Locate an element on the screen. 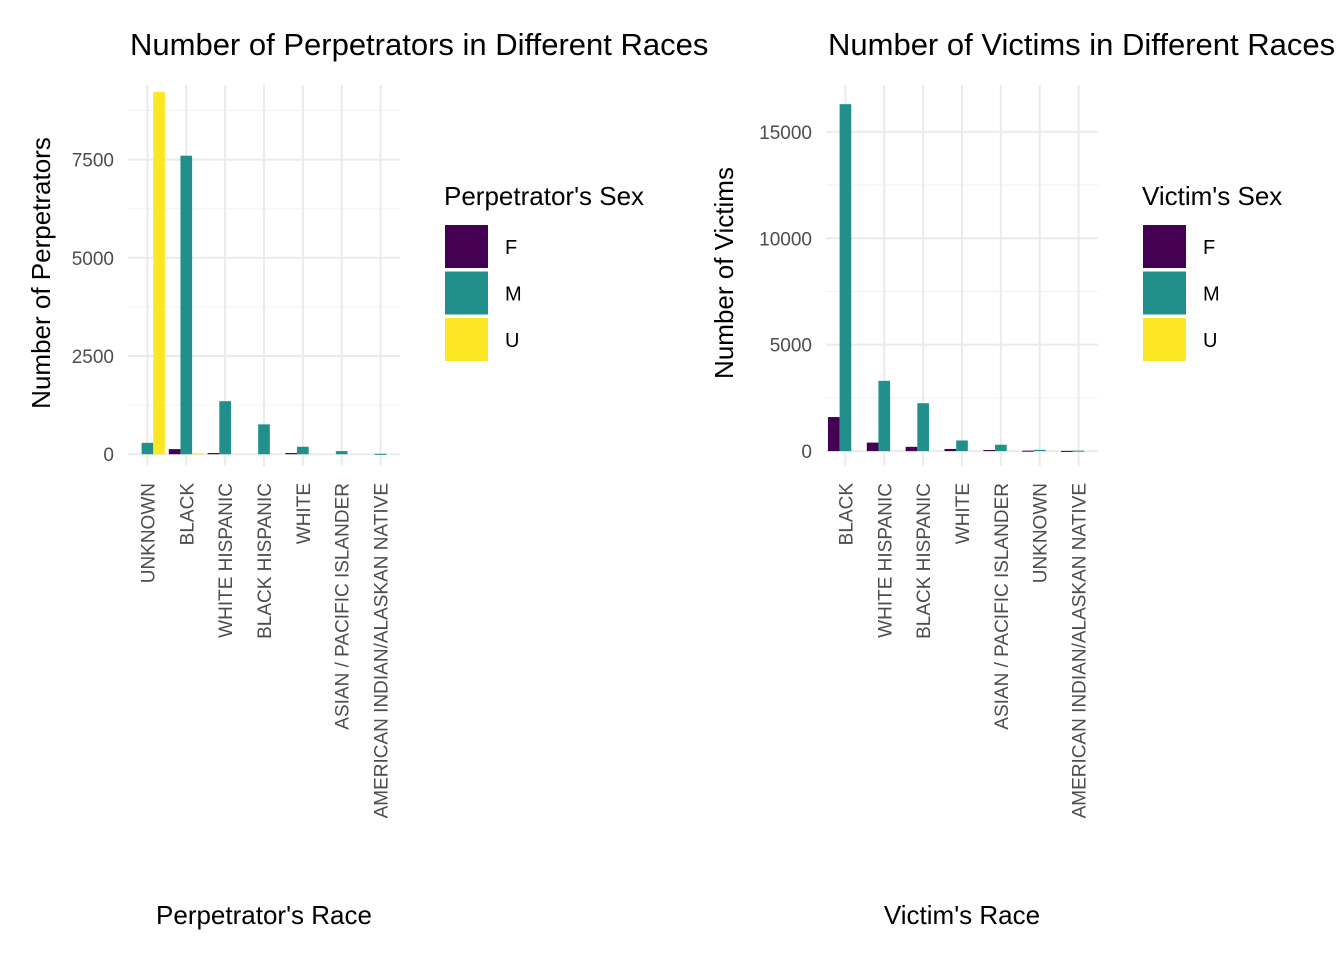  chart-1-x-tick-label: ASIAN / PACIFIC ISLANDER is located at coordinates (343, 606).